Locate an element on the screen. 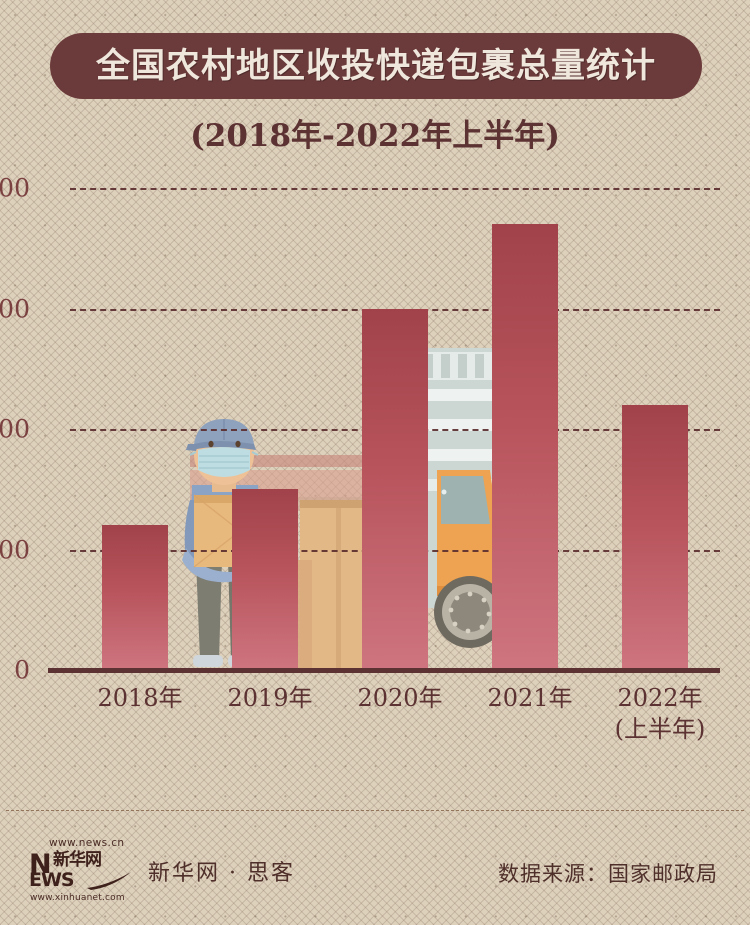  logo-url-bottom: www.xinhuanet.com is located at coordinates (77, 897).